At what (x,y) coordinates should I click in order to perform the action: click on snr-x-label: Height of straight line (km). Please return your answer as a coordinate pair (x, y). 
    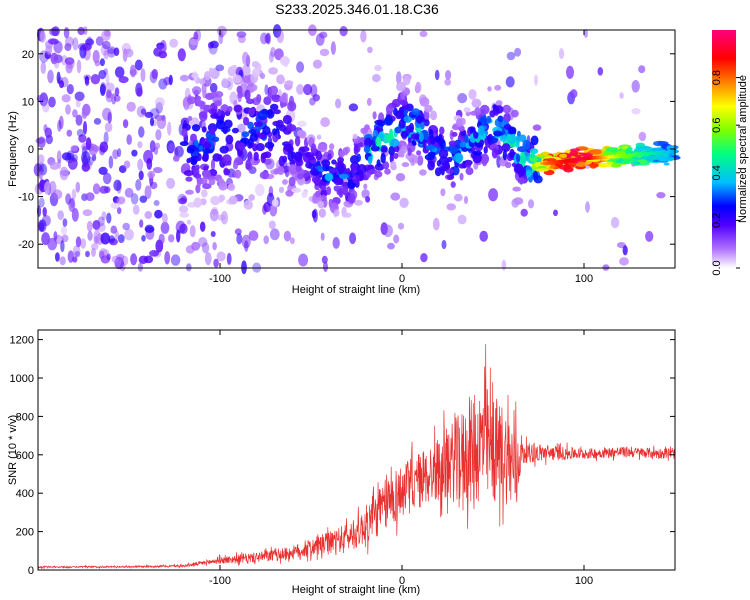
    Looking at the image, I should click on (356, 590).